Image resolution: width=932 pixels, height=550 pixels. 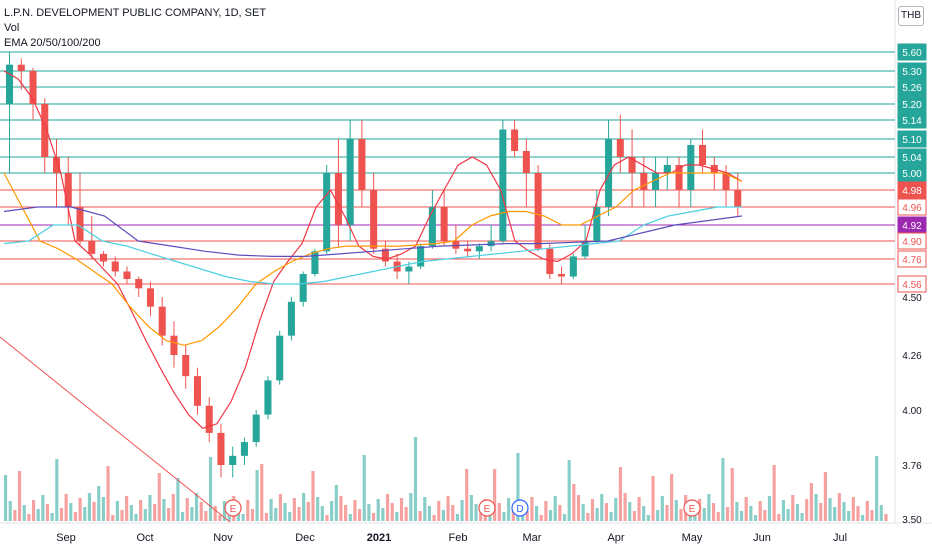 What do you see at coordinates (12, 28) in the screenshot?
I see `volume-indicator-label: Vol` at bounding box center [12, 28].